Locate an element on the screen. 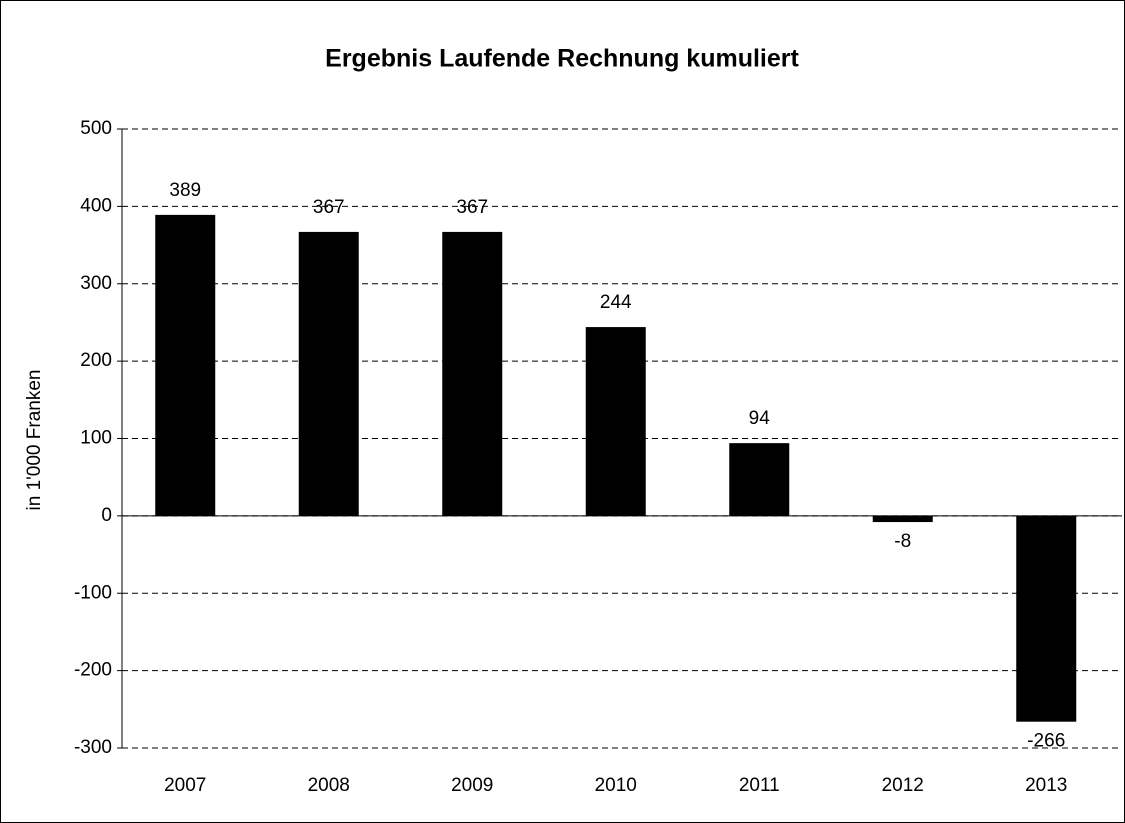 Image resolution: width=1125 pixels, height=823 pixels. data-label: 94 is located at coordinates (760, 418).